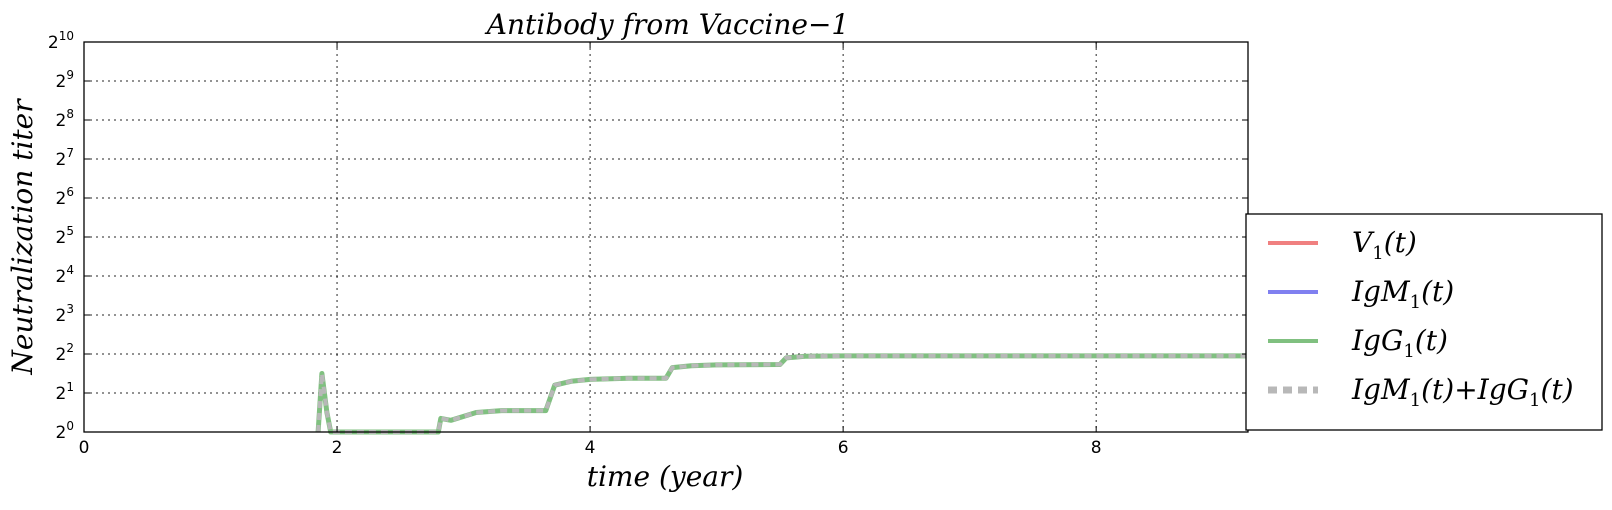  I want to click on chart-title: Antibody from Vaccine−1, so click(666, 24).